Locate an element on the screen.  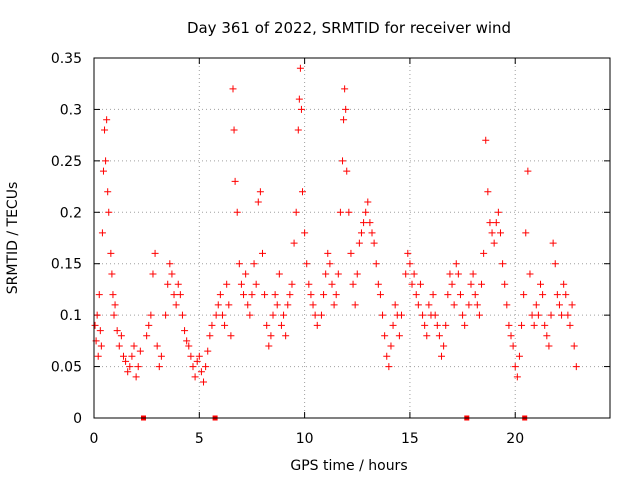
x-tick-label: 0 is located at coordinates (94, 439).